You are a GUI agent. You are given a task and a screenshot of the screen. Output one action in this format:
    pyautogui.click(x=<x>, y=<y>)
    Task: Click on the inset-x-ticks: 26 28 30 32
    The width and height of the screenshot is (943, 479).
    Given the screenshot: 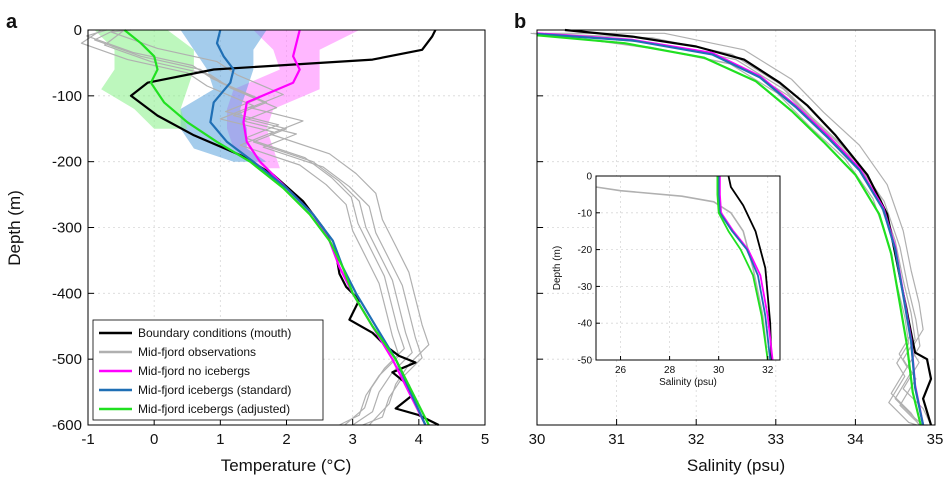 What is the action you would take?
    pyautogui.click(x=694, y=366)
    